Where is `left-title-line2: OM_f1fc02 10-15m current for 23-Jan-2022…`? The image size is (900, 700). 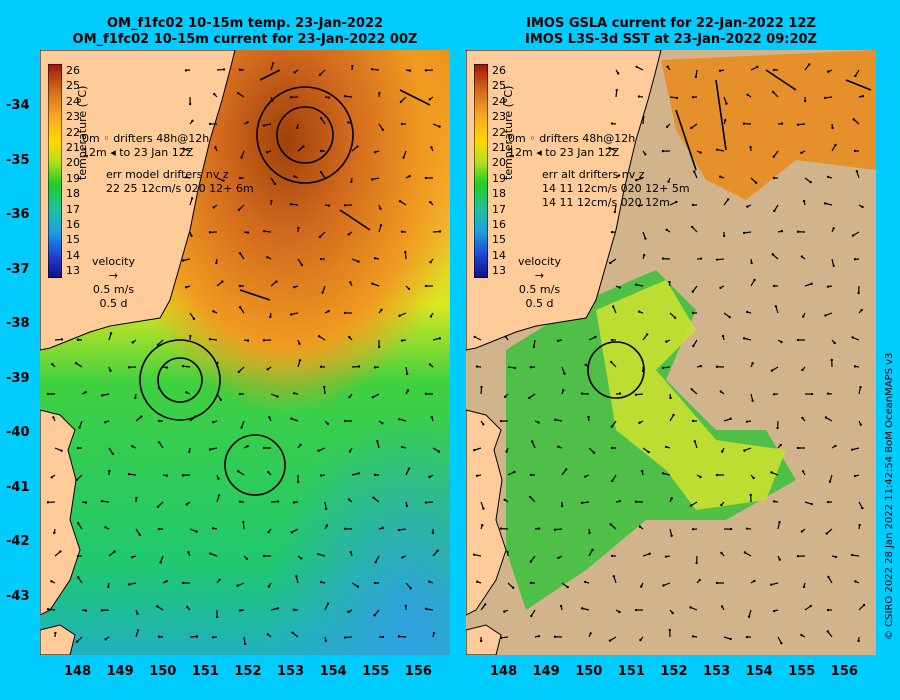
left-title-line2: OM_f1fc02 10-15m current for 23-Jan-2022… is located at coordinates (245, 39).